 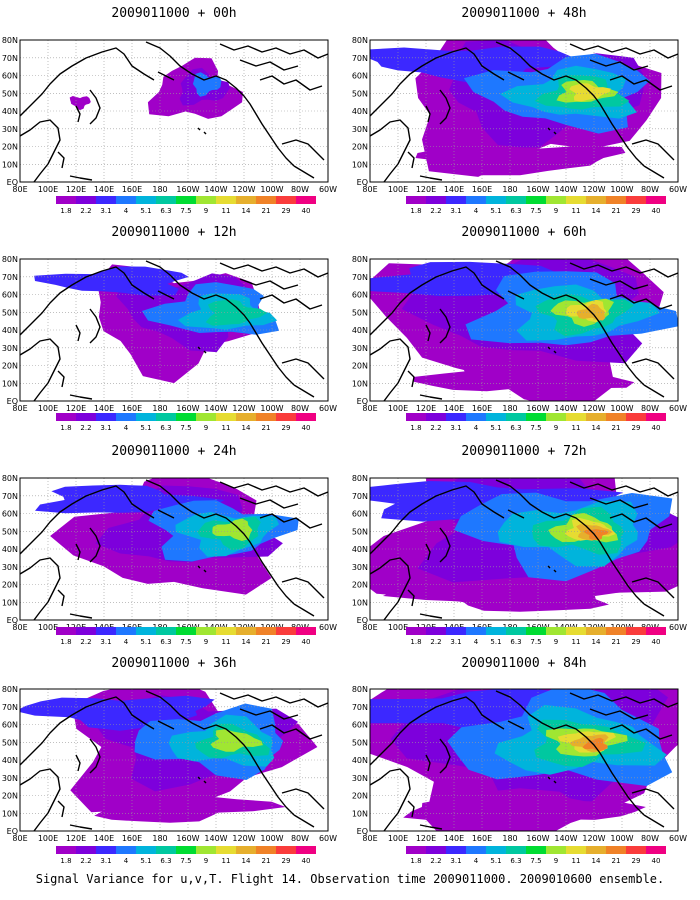 I want to click on lon-tick-label: 120E, so click(x=426, y=189).